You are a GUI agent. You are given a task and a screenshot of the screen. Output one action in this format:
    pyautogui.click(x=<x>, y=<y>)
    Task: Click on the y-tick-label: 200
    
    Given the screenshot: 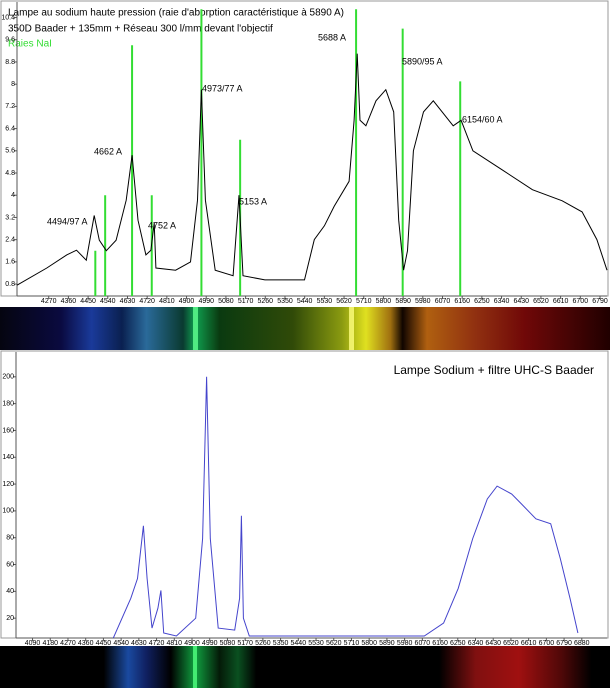 What is the action you would take?
    pyautogui.click(x=8, y=377)
    